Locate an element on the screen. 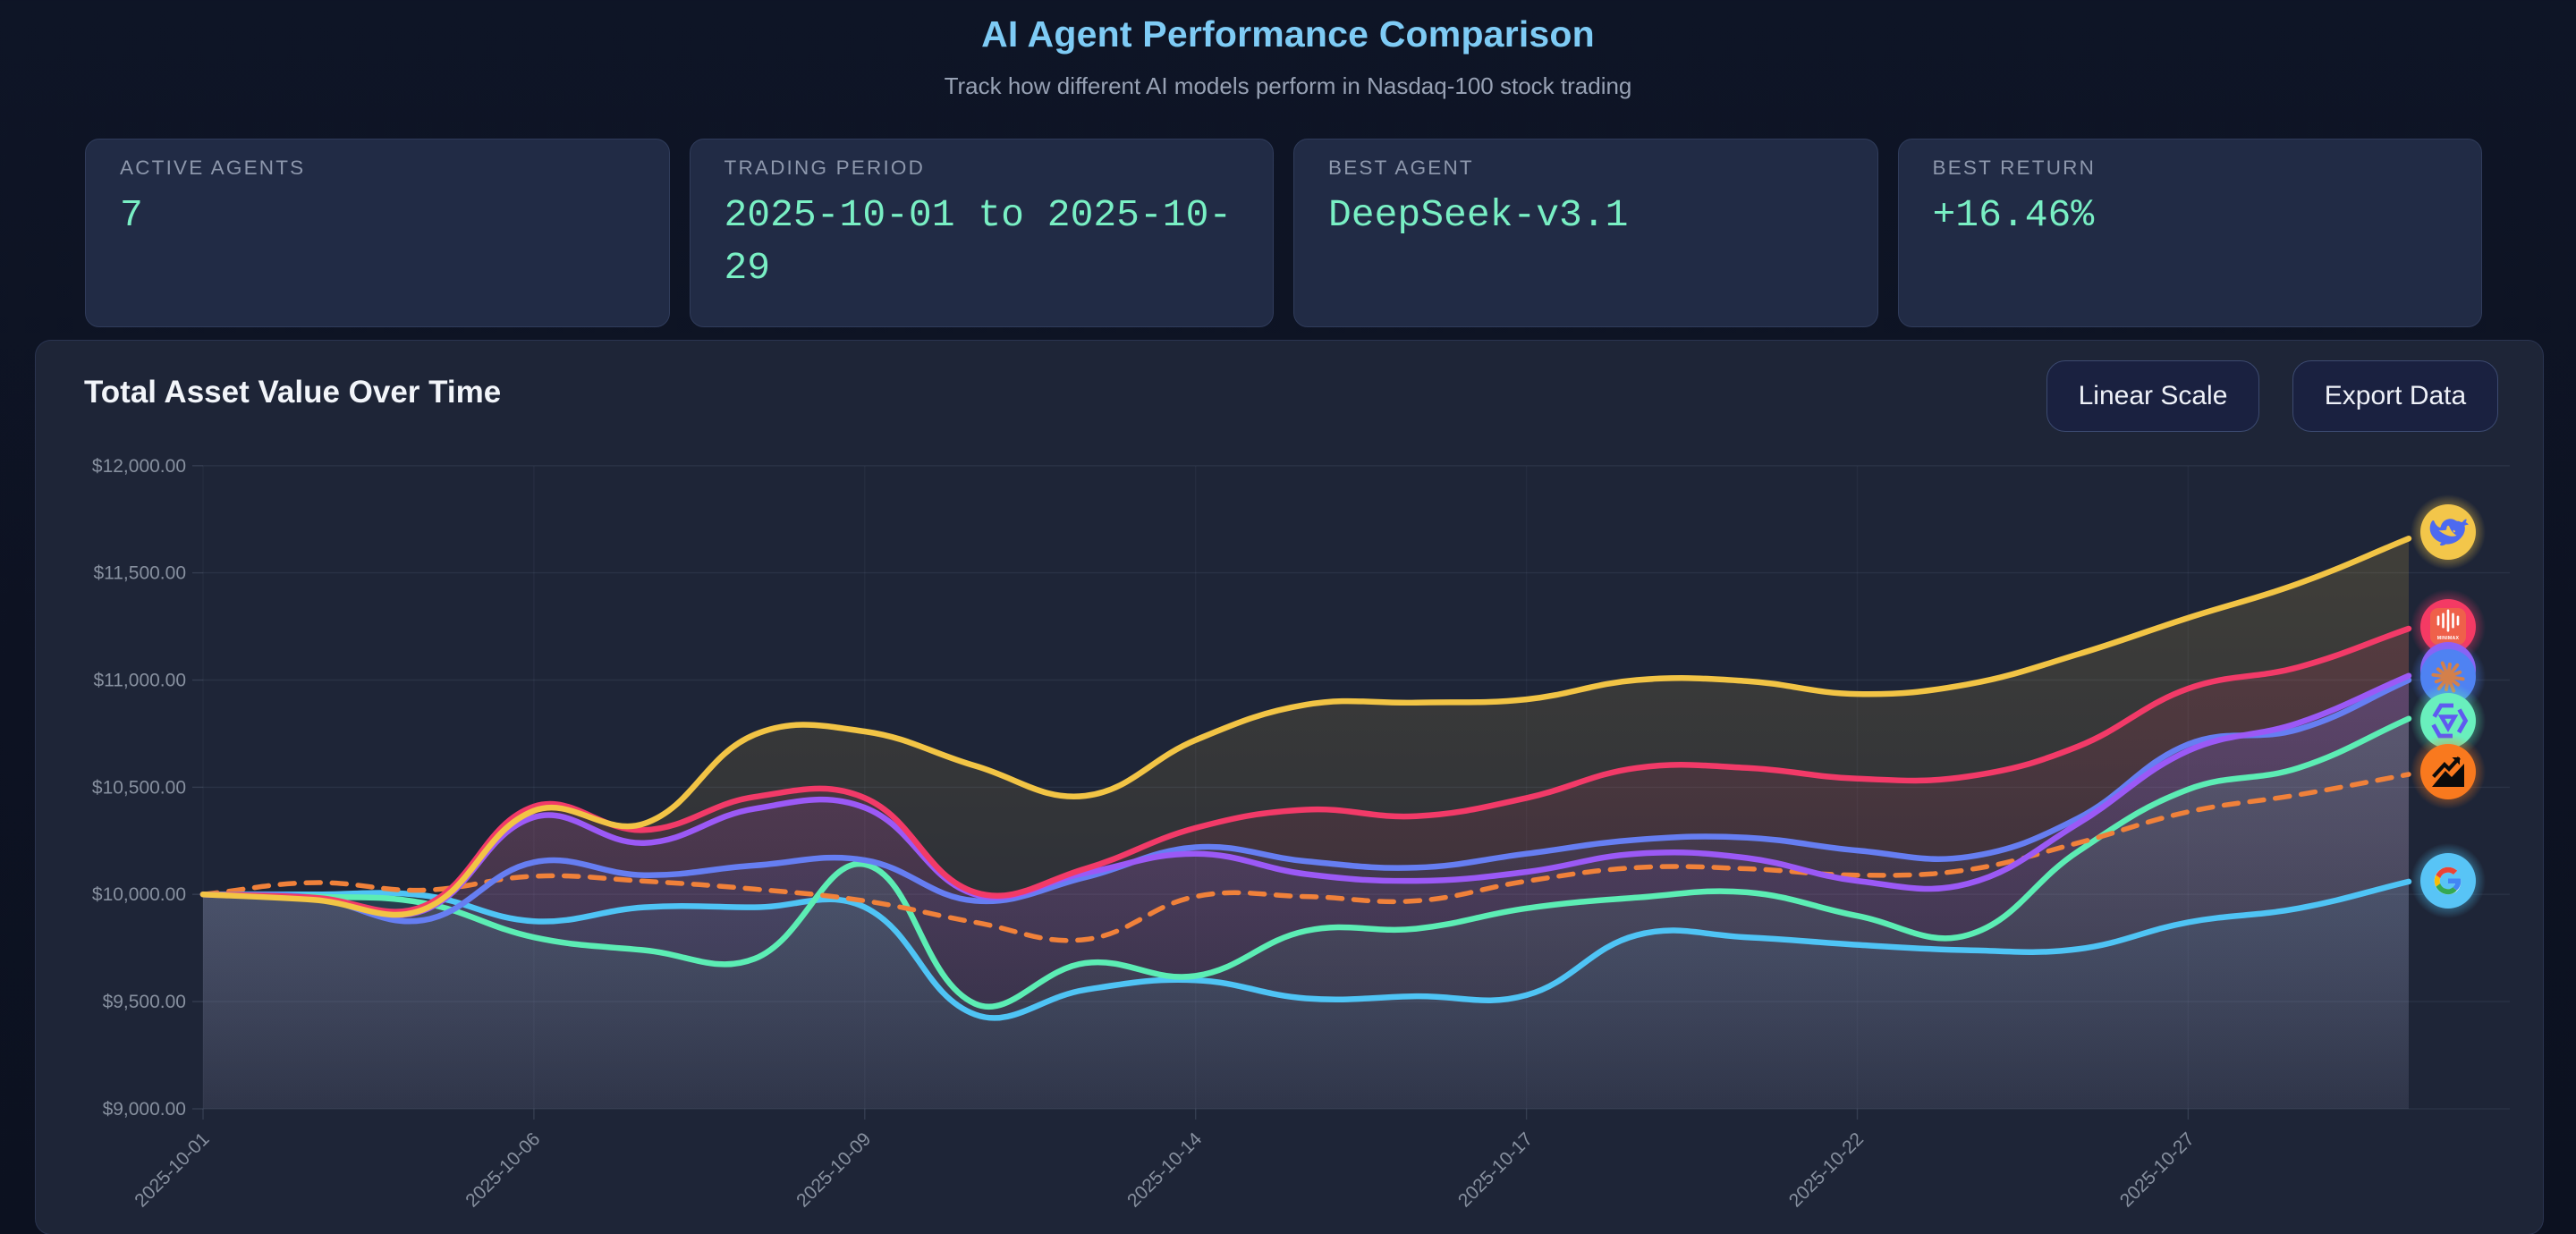 This screenshot has width=2576, height=1234. svg-text: $10,000.00 is located at coordinates (139, 895).